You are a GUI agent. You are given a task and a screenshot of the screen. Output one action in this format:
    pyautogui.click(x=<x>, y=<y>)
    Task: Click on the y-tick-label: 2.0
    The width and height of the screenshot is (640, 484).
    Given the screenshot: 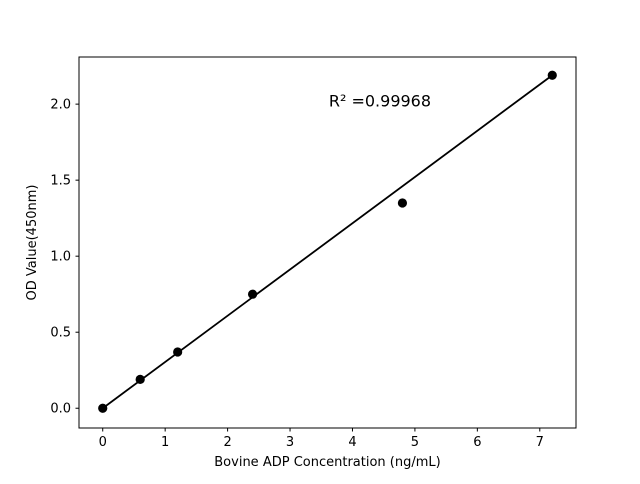 What is the action you would take?
    pyautogui.click(x=60, y=105)
    